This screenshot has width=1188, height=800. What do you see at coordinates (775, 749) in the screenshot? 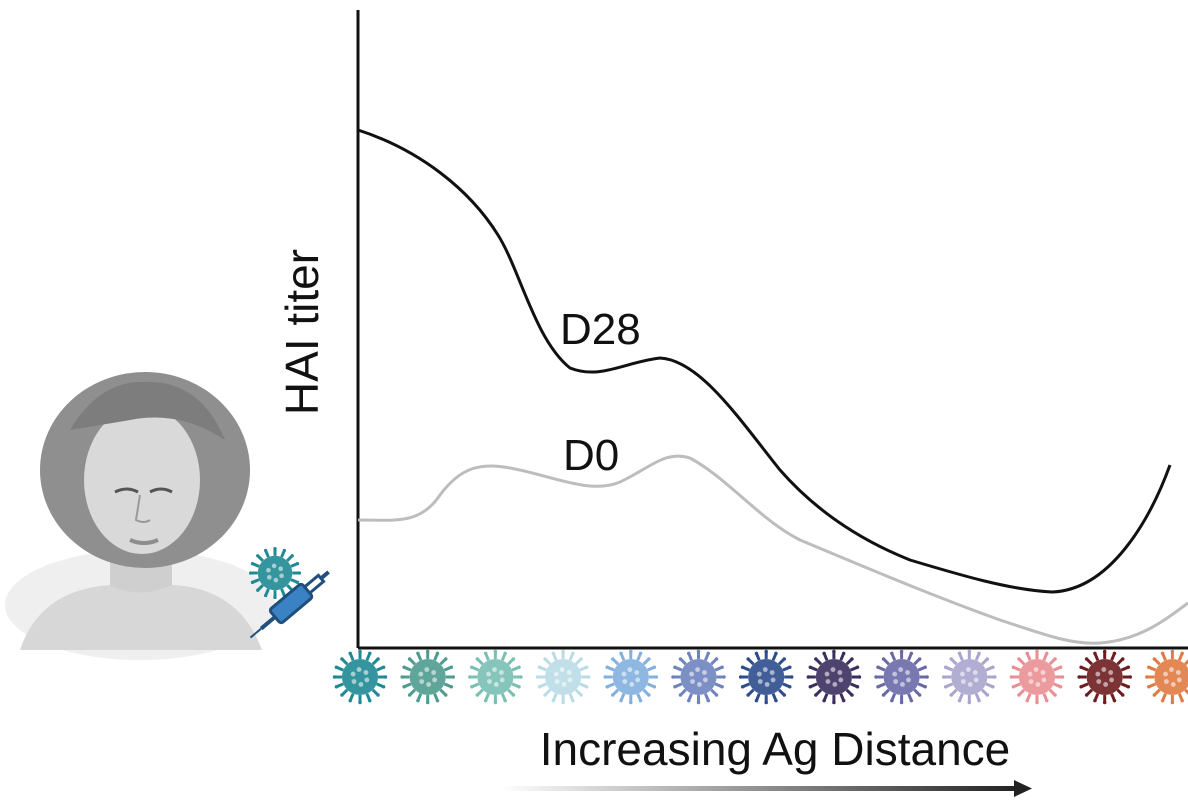
I see `x-axis-label: Increasing Ag Distance` at bounding box center [775, 749].